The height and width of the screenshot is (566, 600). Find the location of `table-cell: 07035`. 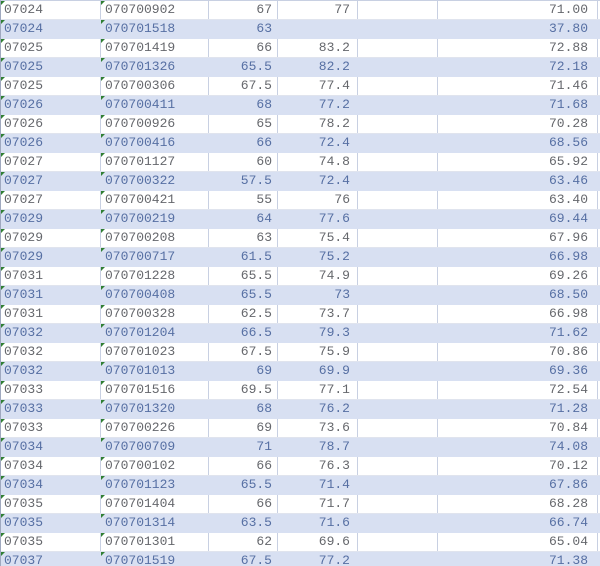

table-cell: 07035 is located at coordinates (51, 542).